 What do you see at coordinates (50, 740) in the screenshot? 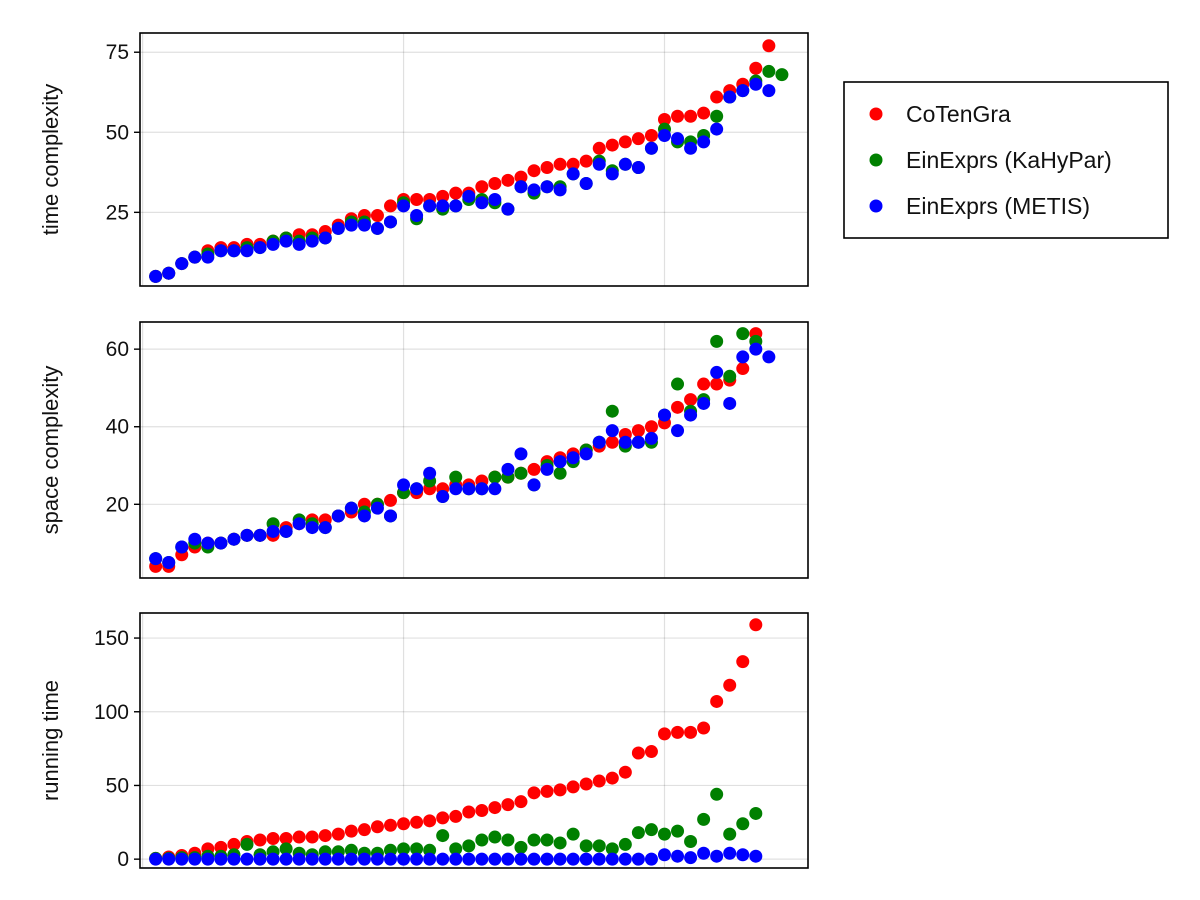
I see `y-axis-label: running time` at bounding box center [50, 740].